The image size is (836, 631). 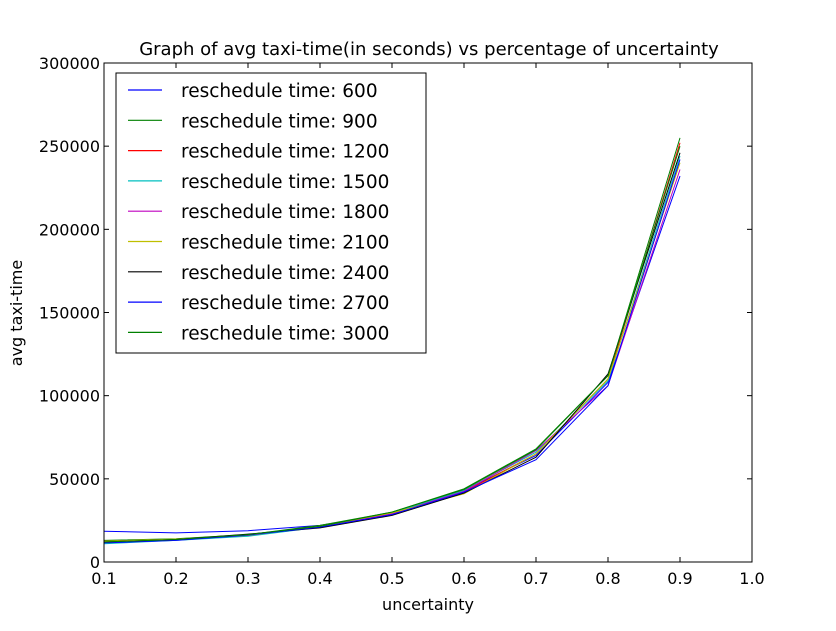 What do you see at coordinates (428, 604) in the screenshot?
I see `x-axis-label: uncertainty` at bounding box center [428, 604].